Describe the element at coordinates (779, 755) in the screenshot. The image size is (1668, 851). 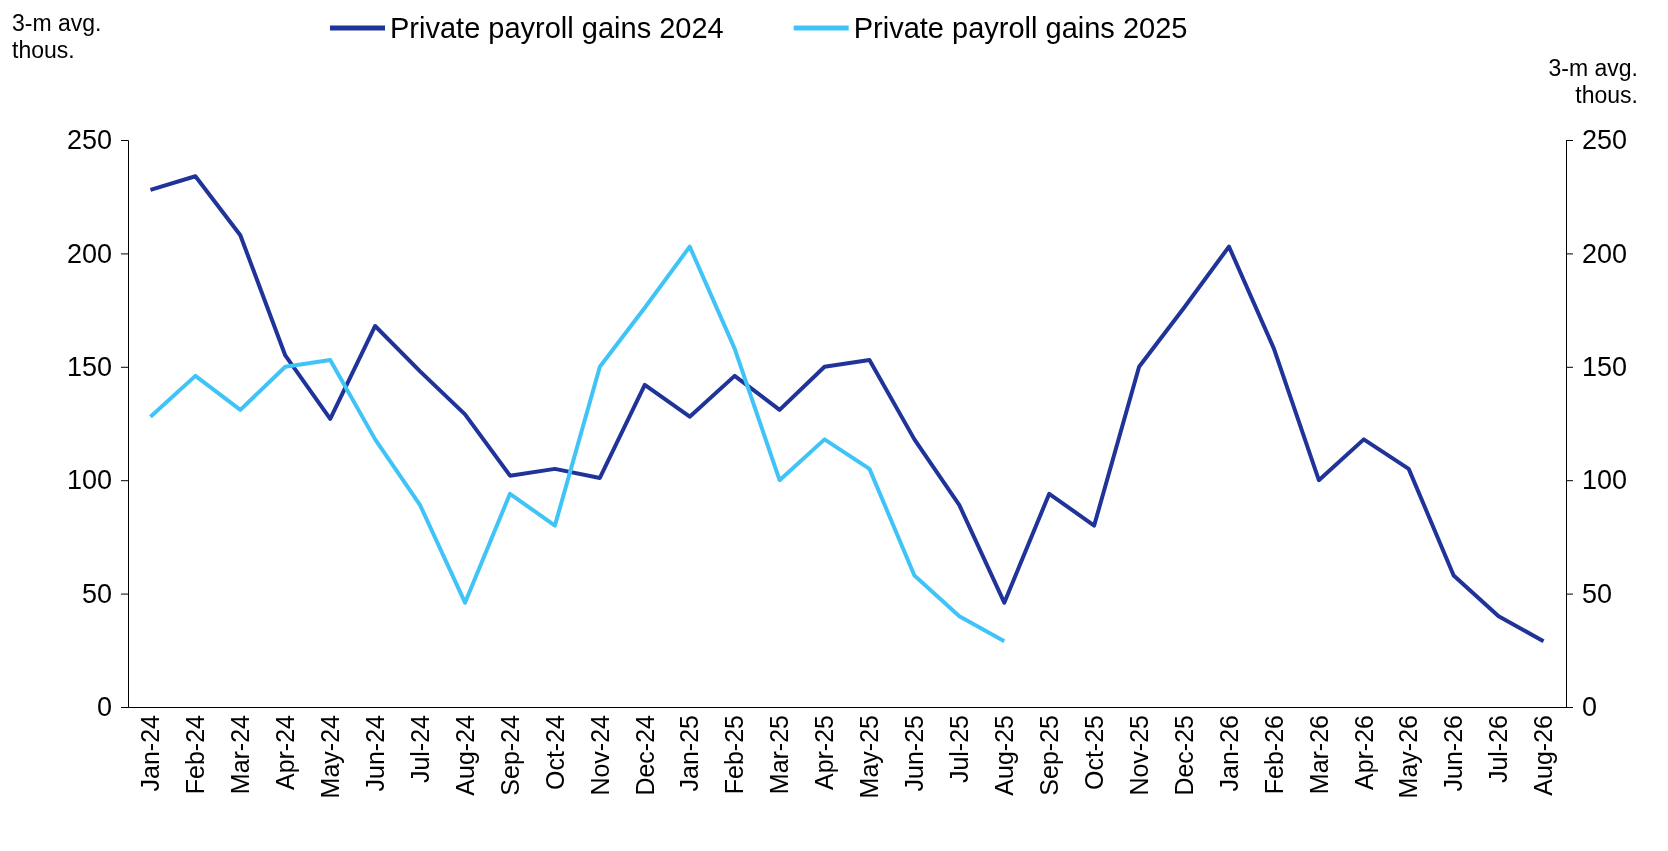
I see `x-tick-label: Mar-25` at that location.